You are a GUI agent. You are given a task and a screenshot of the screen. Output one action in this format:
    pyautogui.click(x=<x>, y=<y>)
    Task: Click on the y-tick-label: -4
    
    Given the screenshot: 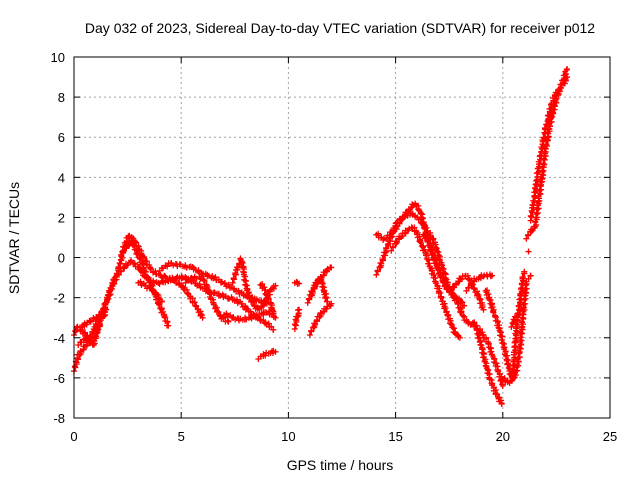 What is the action you would take?
    pyautogui.click(x=59, y=338)
    